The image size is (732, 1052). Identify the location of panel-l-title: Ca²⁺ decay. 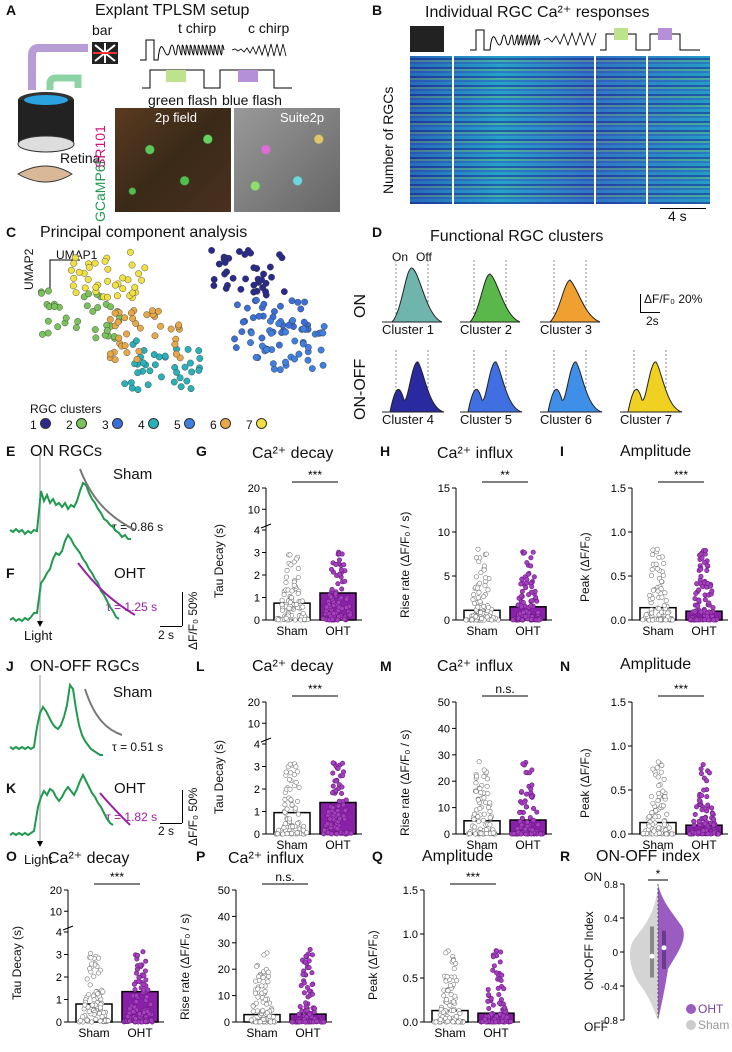
(293, 666).